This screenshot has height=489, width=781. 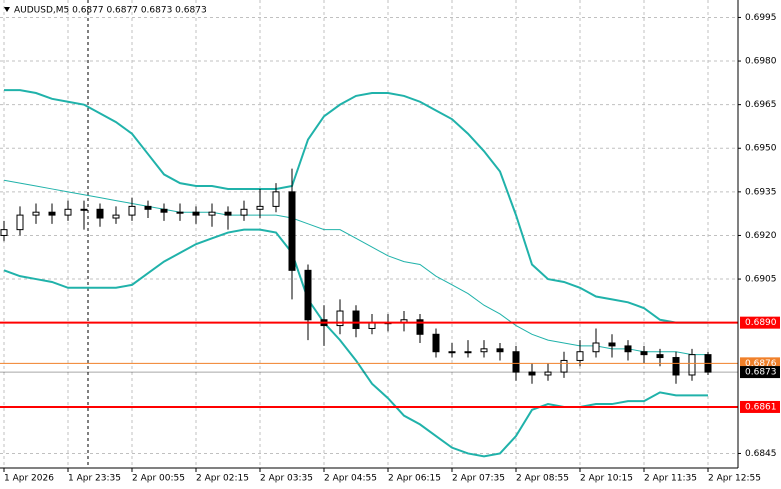 I want to click on level-label: 0.6876, so click(x=761, y=364).